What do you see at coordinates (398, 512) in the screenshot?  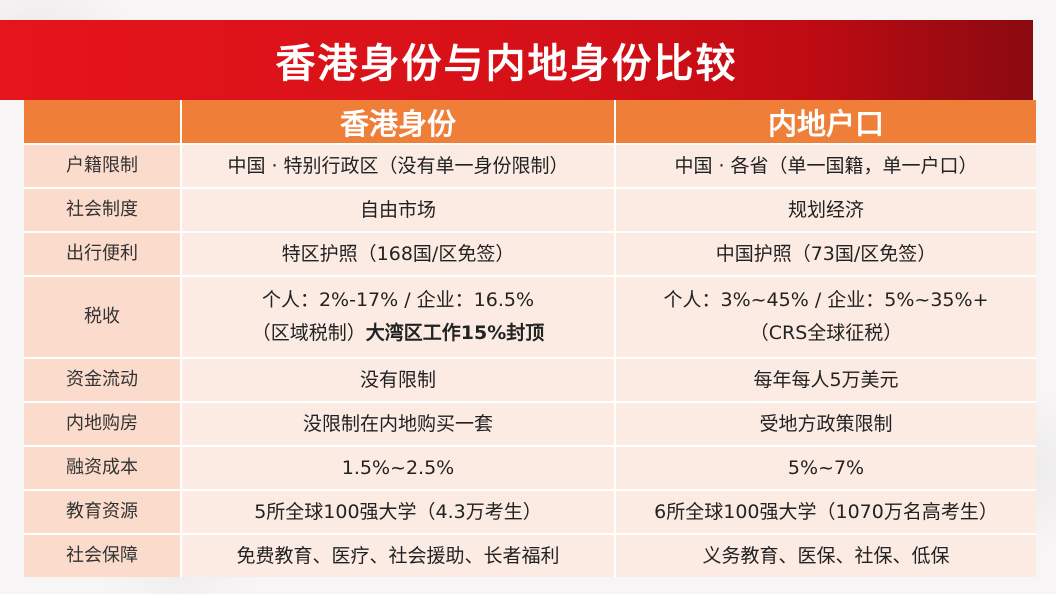 I see `hk-cell: 5所全球100强大学（4.3万考生）` at bounding box center [398, 512].